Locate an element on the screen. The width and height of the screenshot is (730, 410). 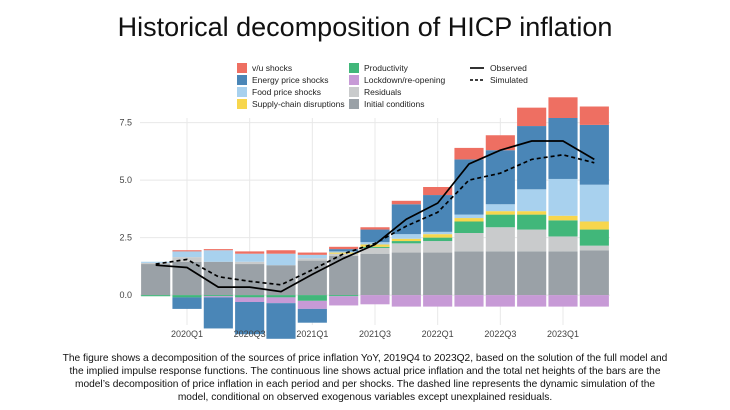
bar-segment-food-2022Q1 is located at coordinates (438, 233).